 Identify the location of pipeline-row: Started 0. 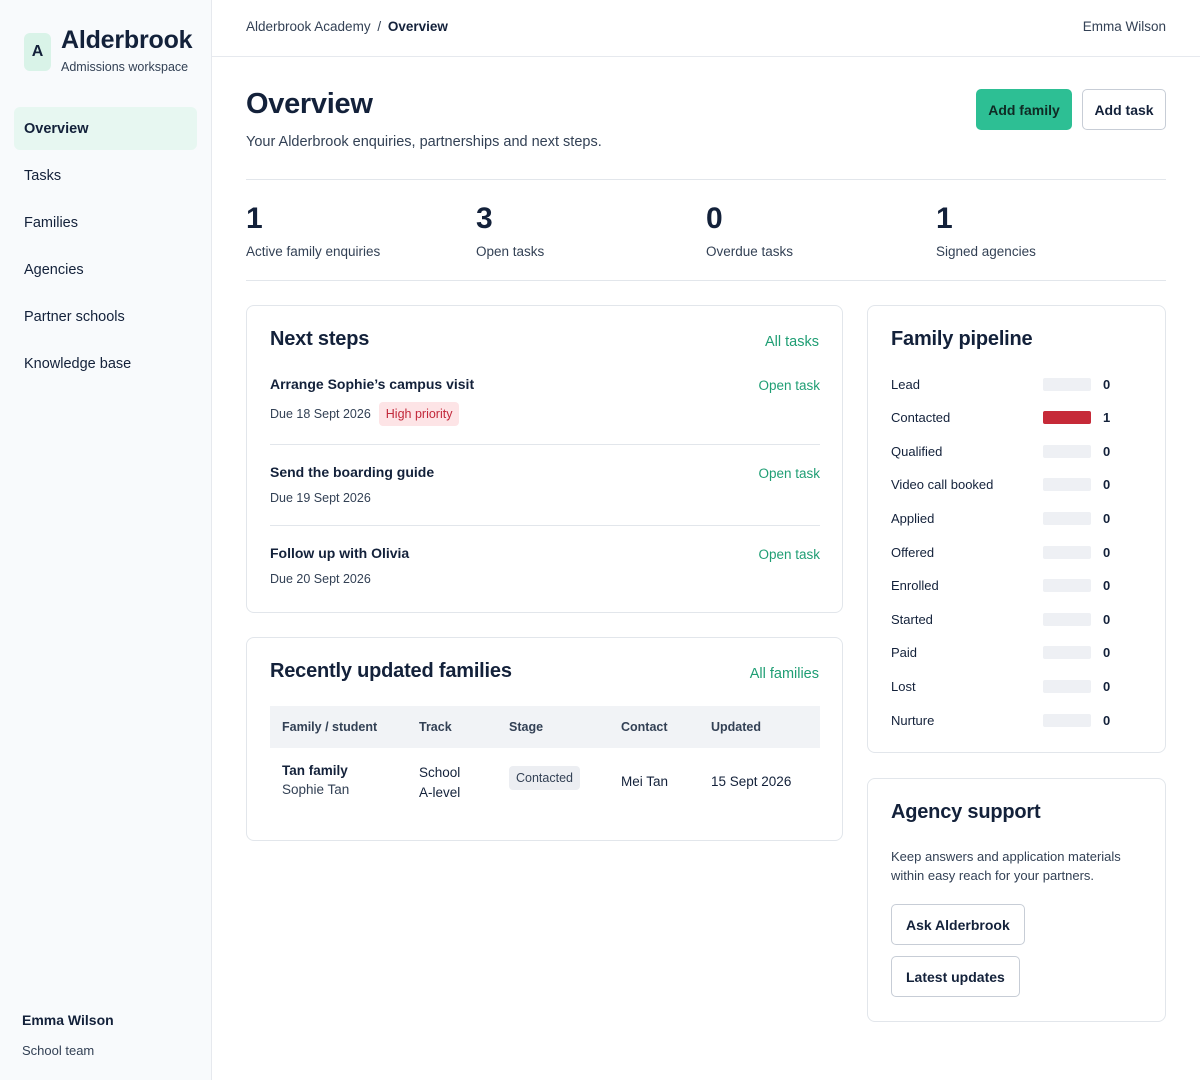
(1016, 619).